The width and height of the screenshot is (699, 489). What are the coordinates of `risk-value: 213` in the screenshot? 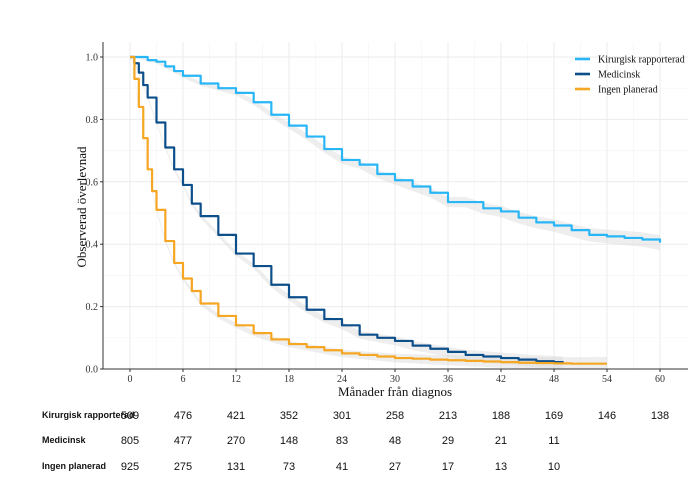 It's located at (448, 416).